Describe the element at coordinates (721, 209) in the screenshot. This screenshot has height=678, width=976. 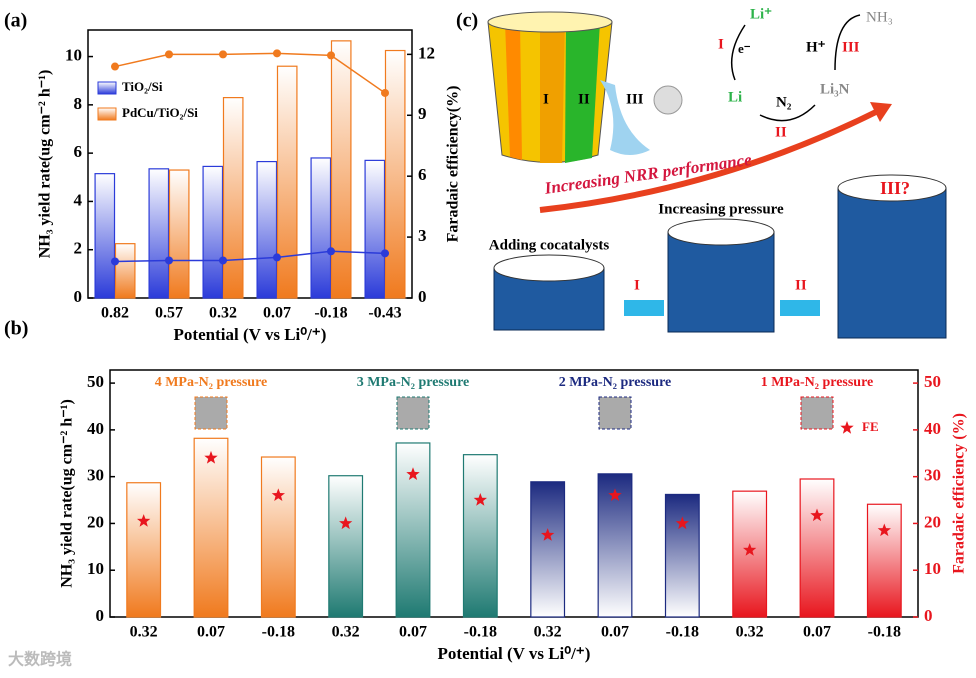
I see `cylinder-label: Increasing pressure` at that location.